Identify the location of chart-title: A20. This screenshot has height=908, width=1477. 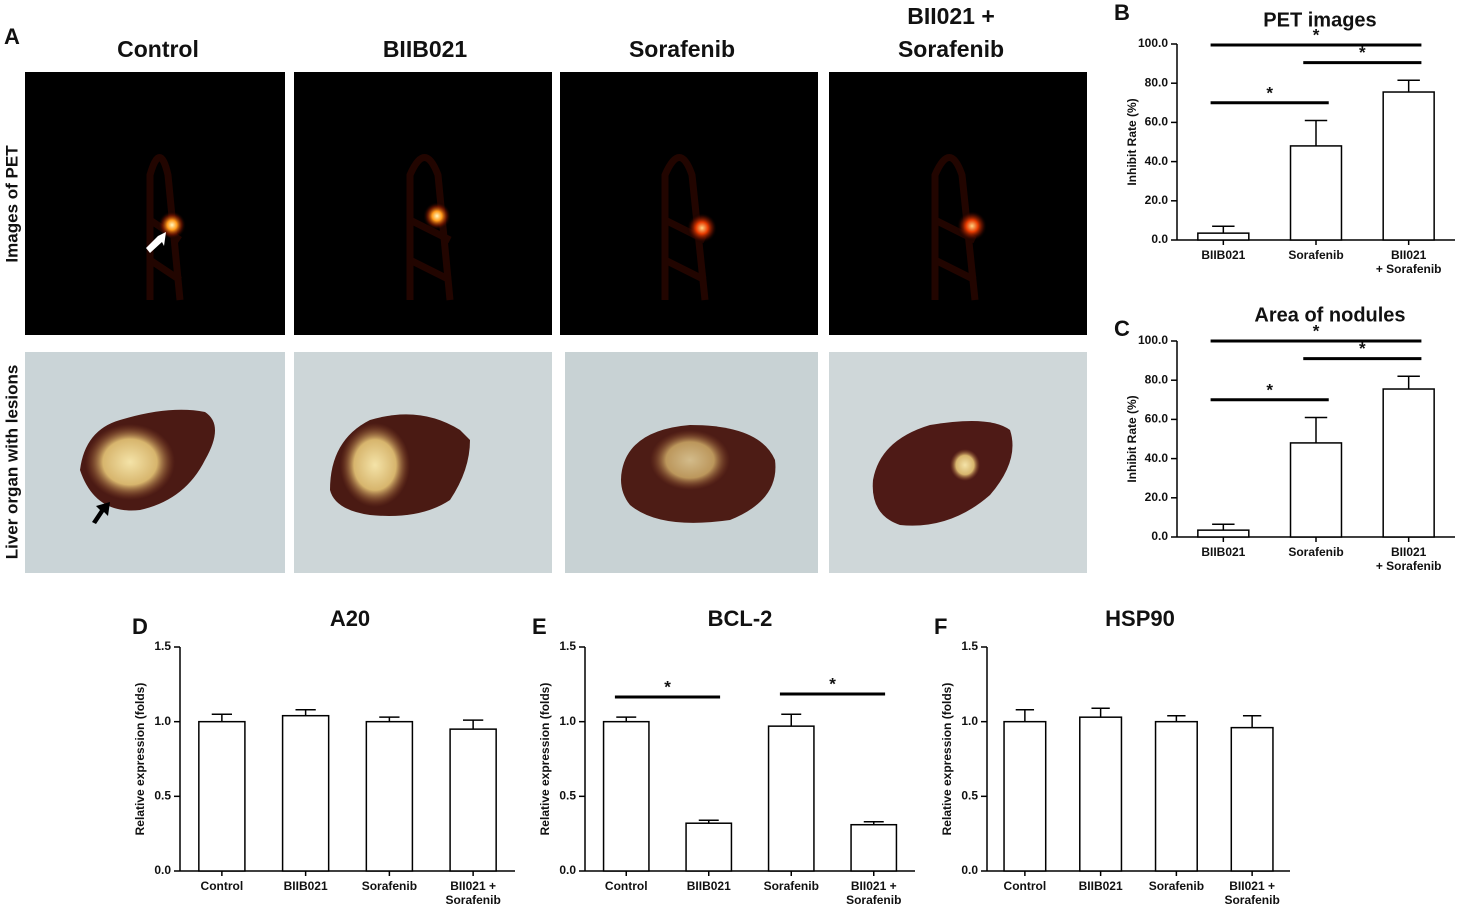
(350, 618).